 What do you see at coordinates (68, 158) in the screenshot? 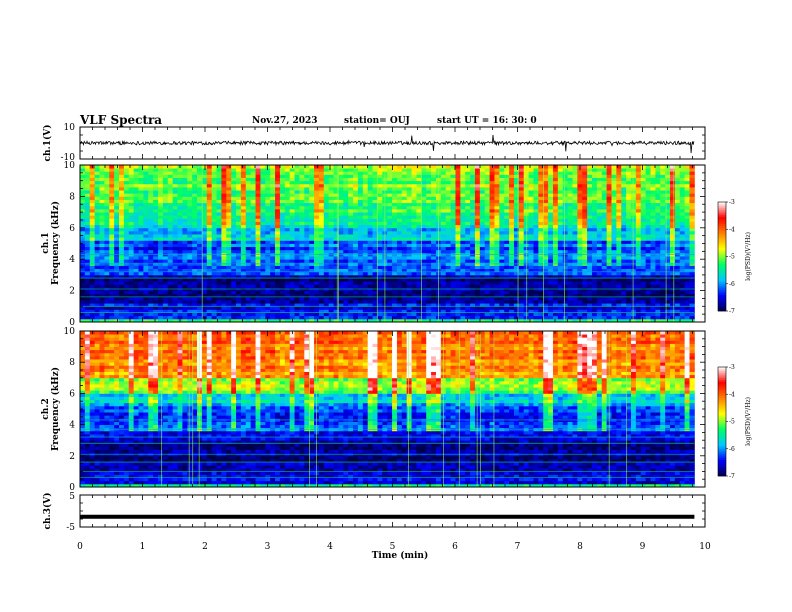
I see `ch1-ytick-bottom: -10` at bounding box center [68, 158].